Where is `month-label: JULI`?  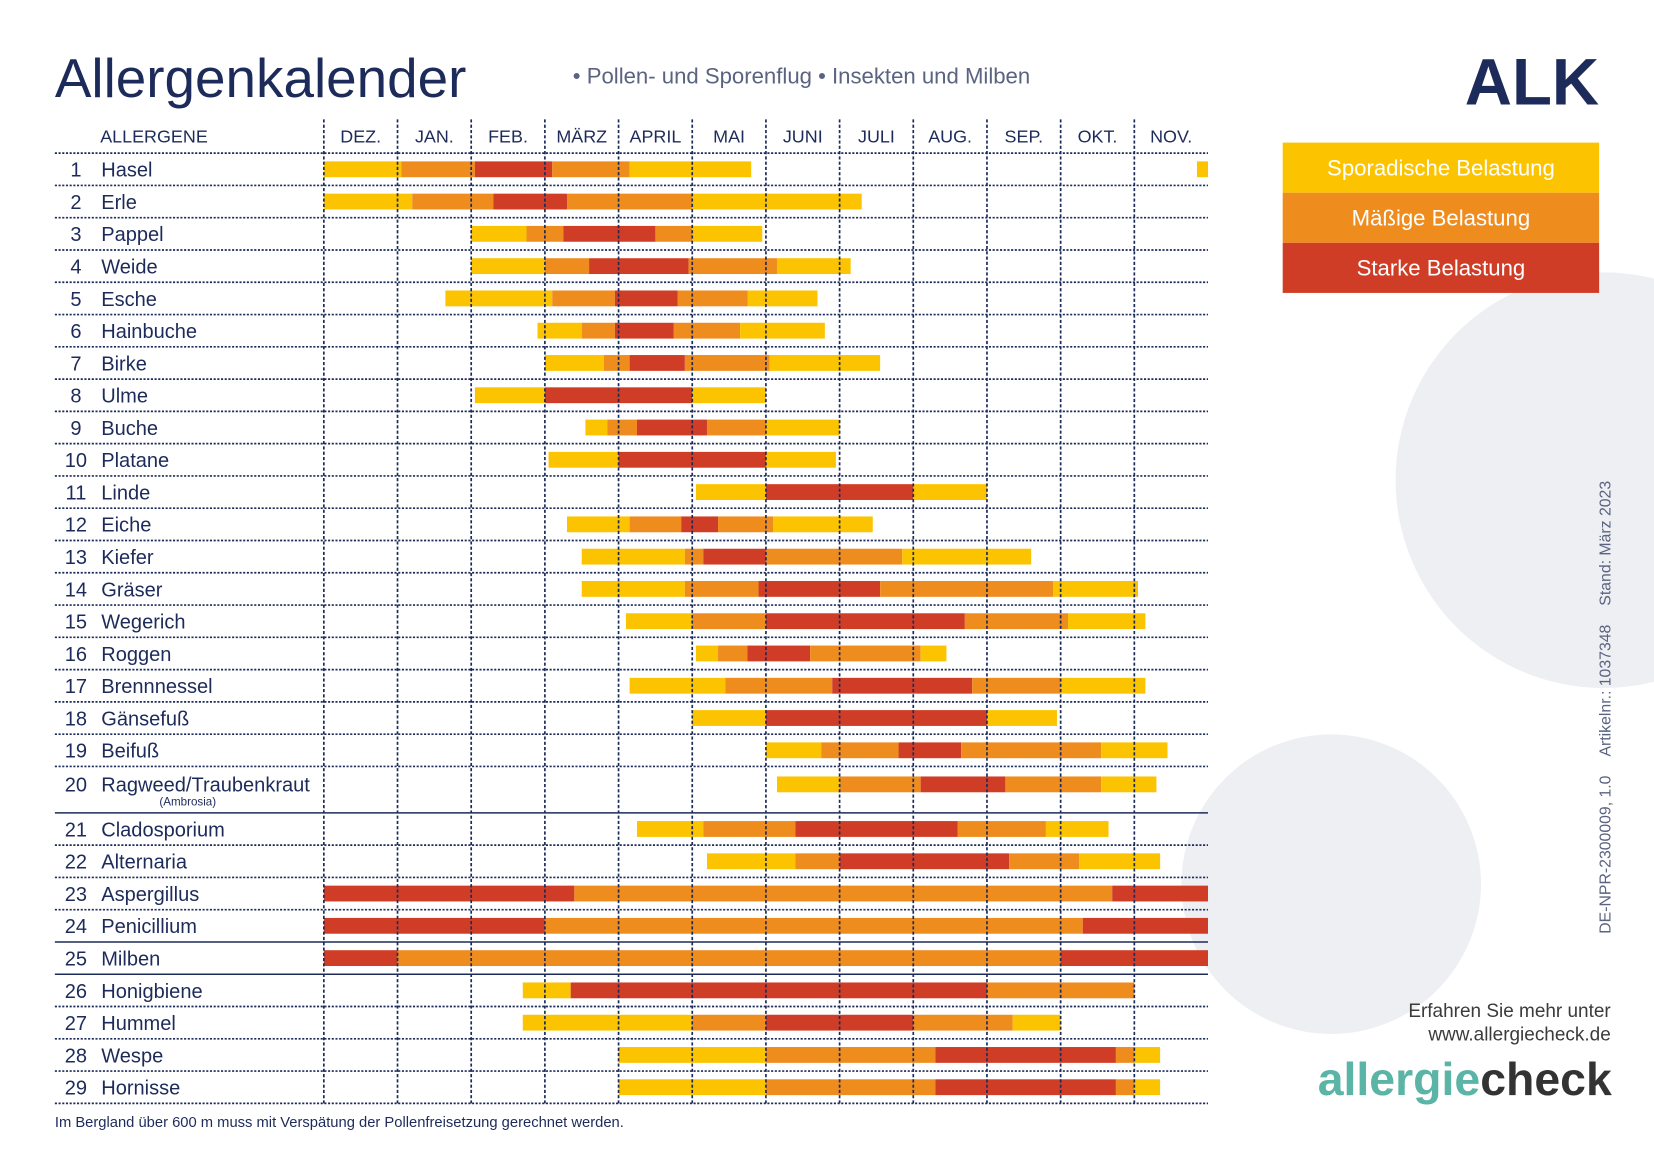
month-label: JULI is located at coordinates (876, 137).